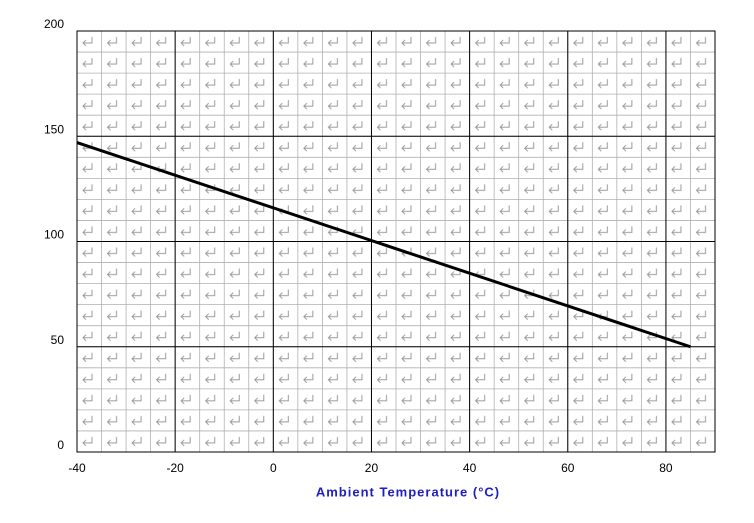 Image resolution: width=754 pixels, height=523 pixels. I want to click on x-tick-label: 80, so click(666, 468).